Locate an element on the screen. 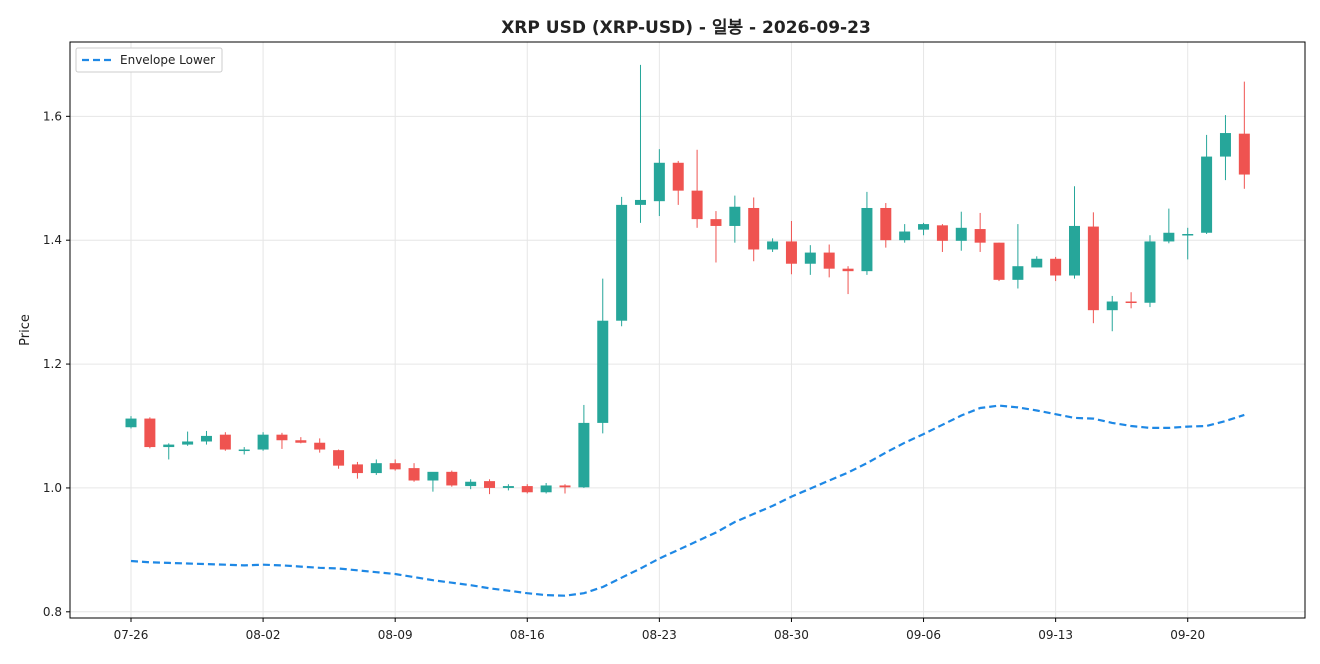  y-tick-label: 1.6 is located at coordinates (52, 116).